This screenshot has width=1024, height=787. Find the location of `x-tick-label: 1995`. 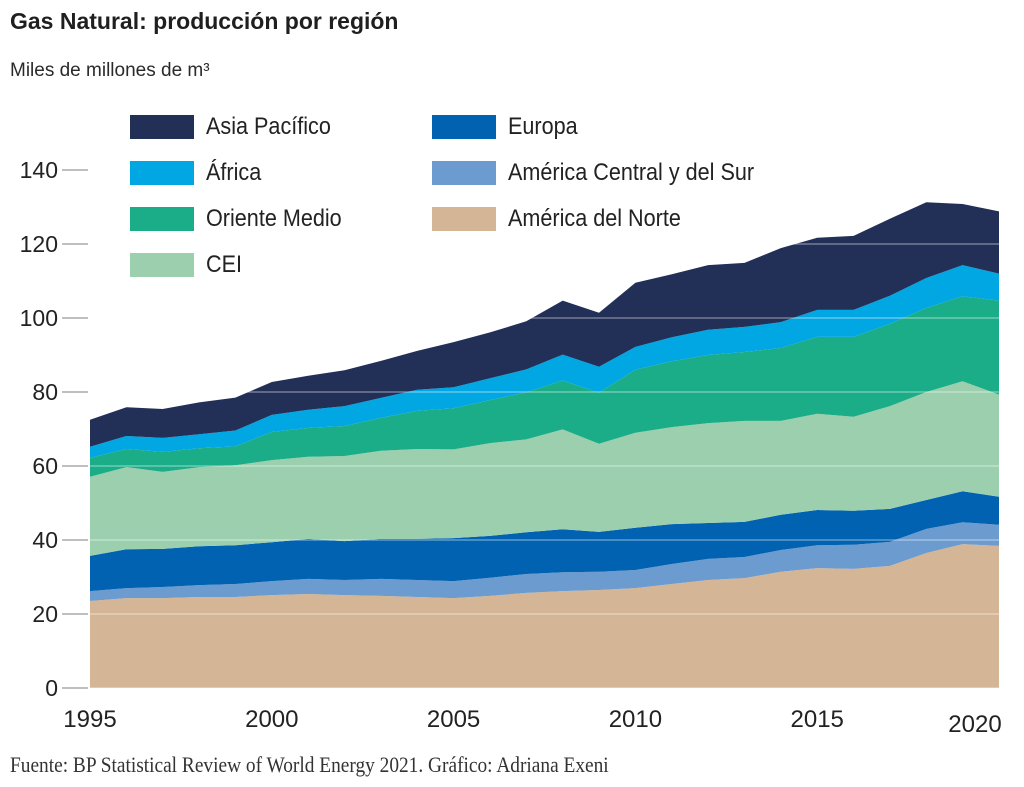

x-tick-label: 1995 is located at coordinates (89, 719).